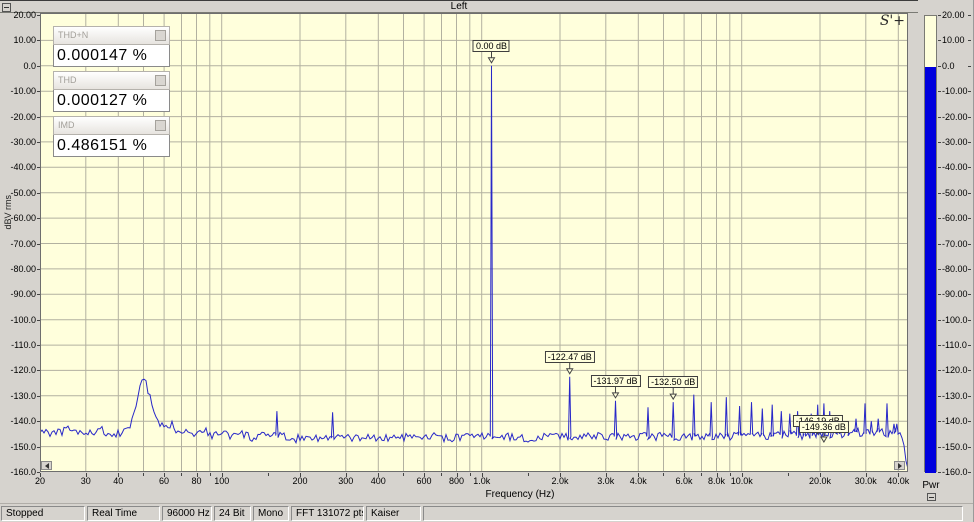 The width and height of the screenshot is (974, 522). What do you see at coordinates (23, 345) in the screenshot?
I see `y-axis-tick-label: -110.0` at bounding box center [23, 345].